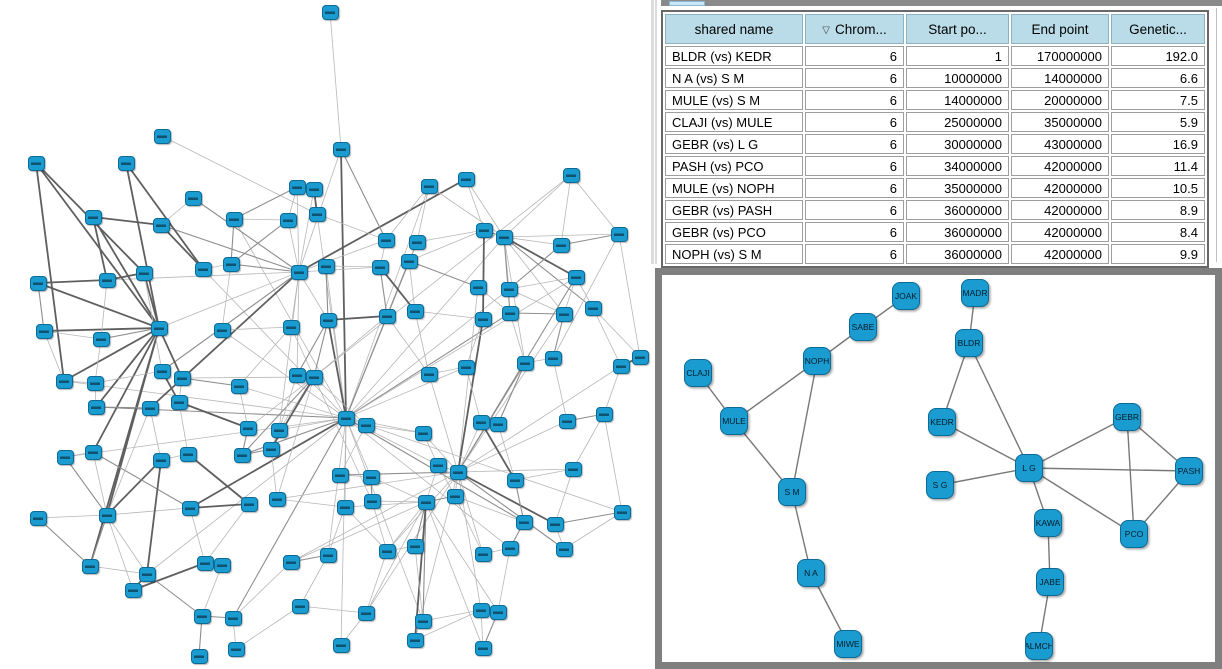  Describe the element at coordinates (935, 188) in the screenshot. I see `table-row: MULE (vs) NOPH 6 35000000 42000000 10.5` at that location.